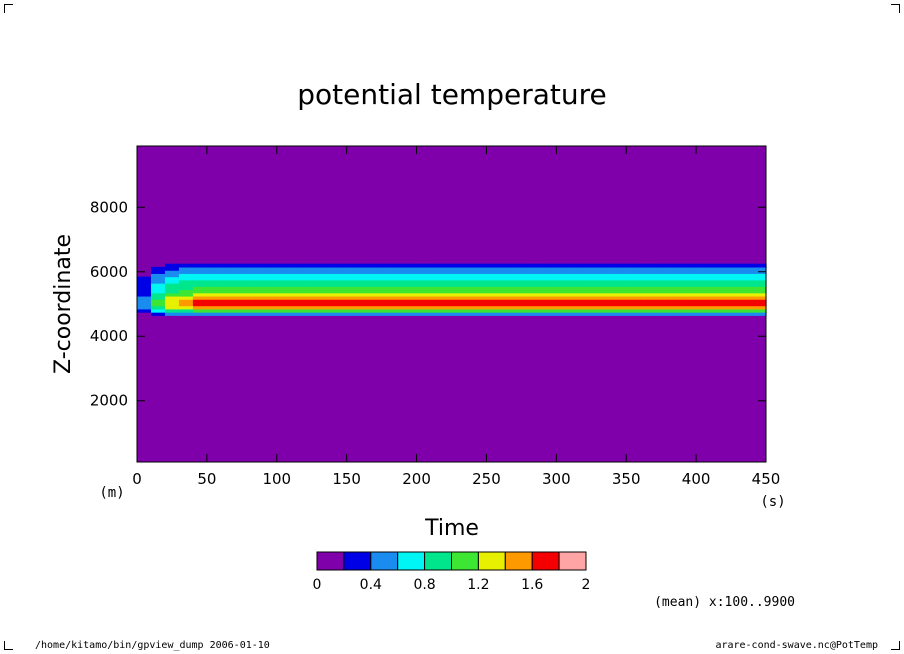 Image resolution: width=904 pixels, height=654 pixels. I want to click on colorbar-tick-label: 1.6, so click(532, 585).